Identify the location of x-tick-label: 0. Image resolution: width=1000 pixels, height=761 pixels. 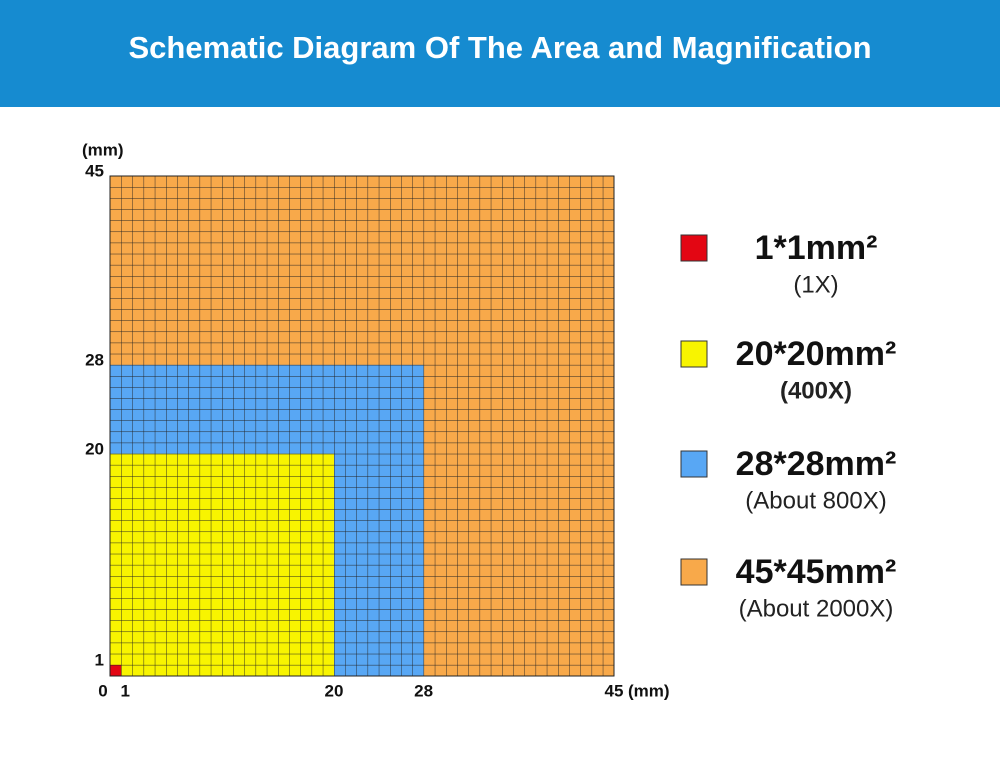
(102, 690).